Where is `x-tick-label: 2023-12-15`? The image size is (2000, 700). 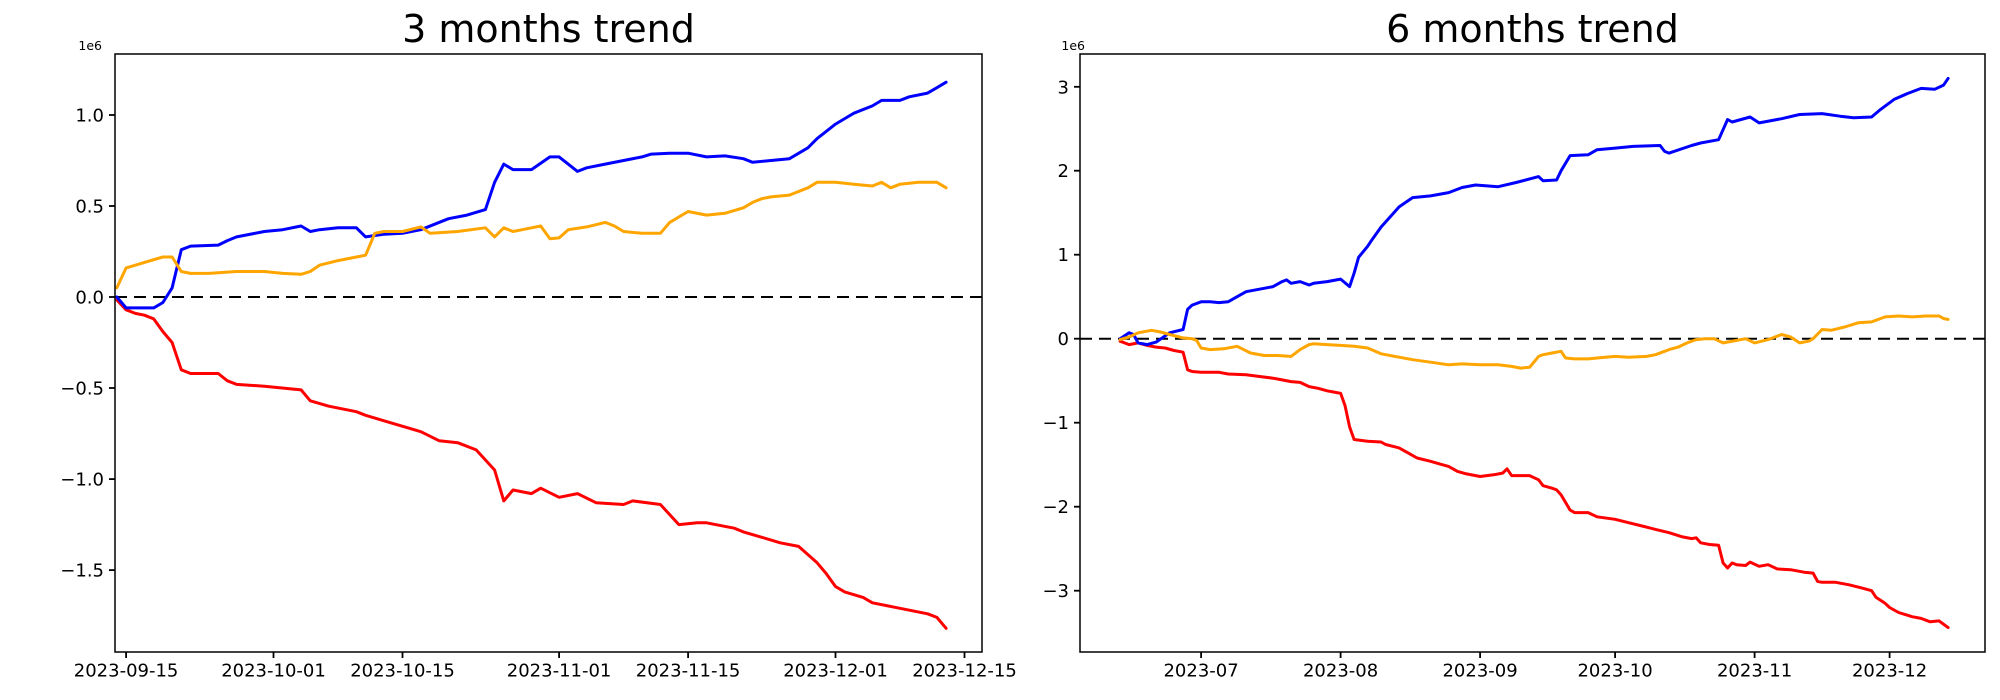 x-tick-label: 2023-12-15 is located at coordinates (964, 671).